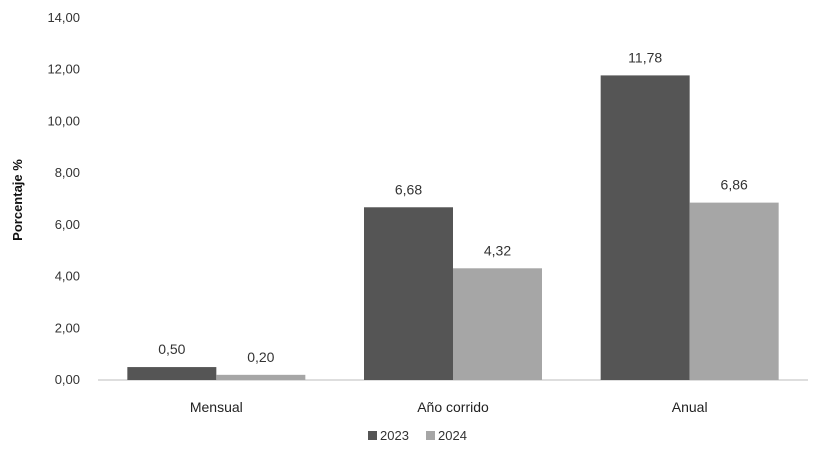 This screenshot has height=449, width=822. What do you see at coordinates (260, 357) in the screenshot?
I see `data-label-2024-0: 0,20` at bounding box center [260, 357].